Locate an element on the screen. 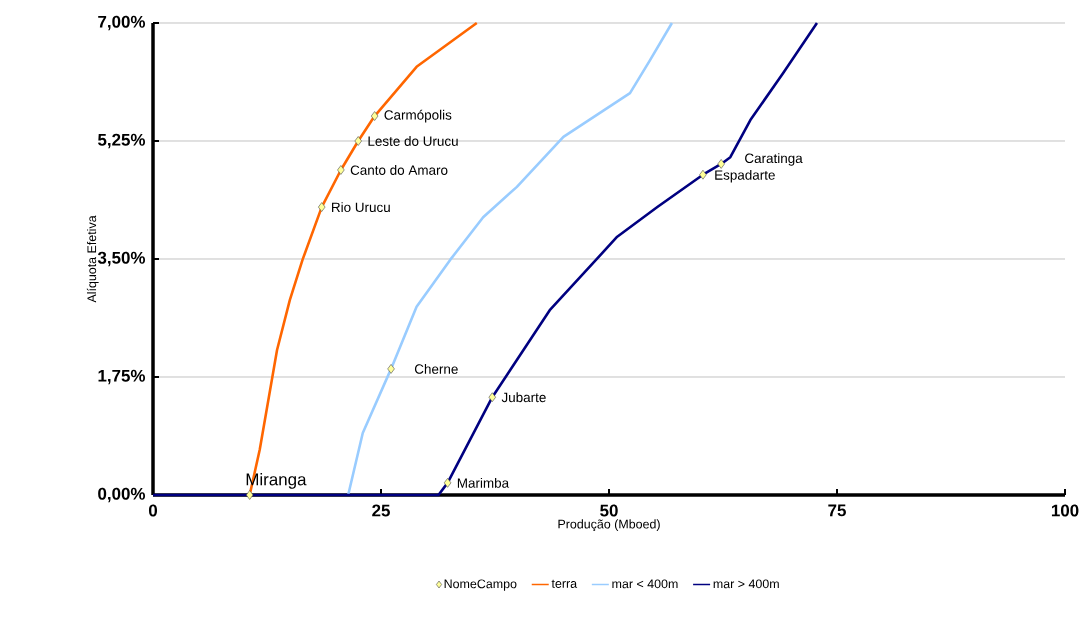  annotation: Jubarte is located at coordinates (523, 397).